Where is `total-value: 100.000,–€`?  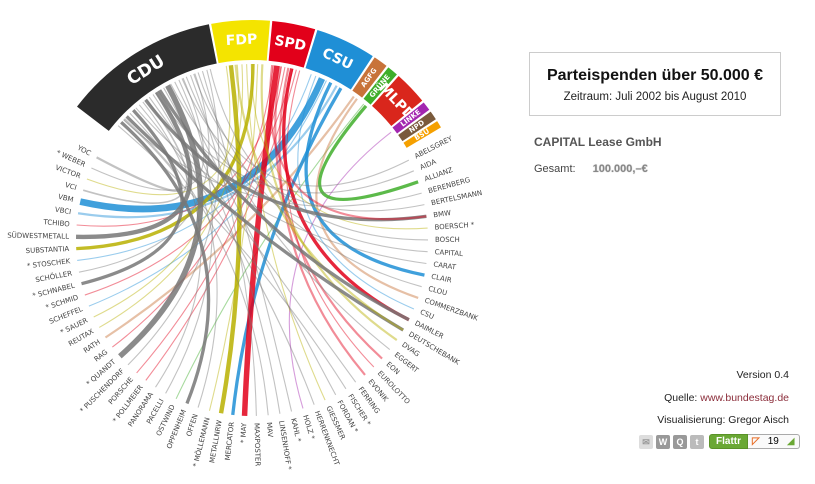 total-value: 100.000,–€ is located at coordinates (620, 169).